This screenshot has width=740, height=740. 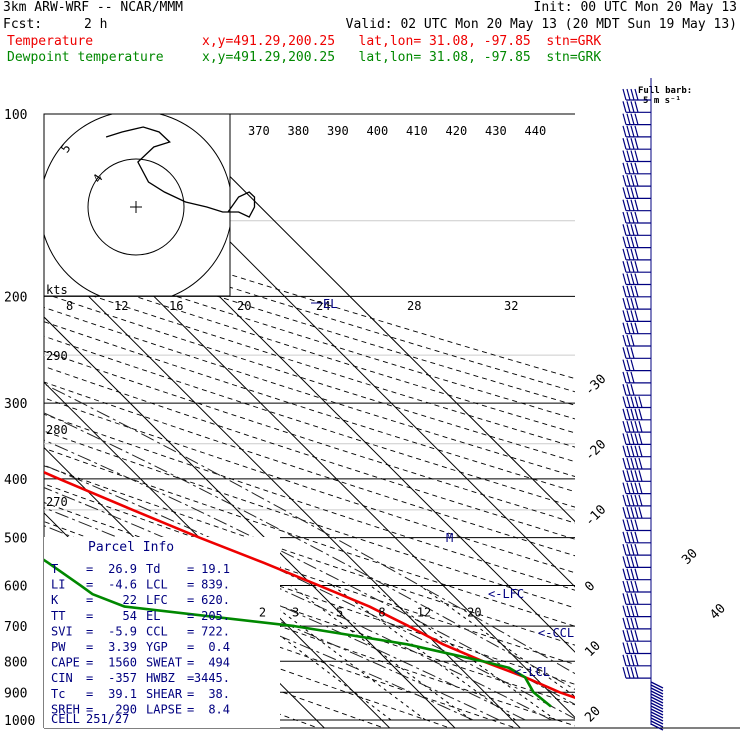 What do you see at coordinates (215, 569) in the screenshot?
I see `parcel-value: 19.1` at bounding box center [215, 569].